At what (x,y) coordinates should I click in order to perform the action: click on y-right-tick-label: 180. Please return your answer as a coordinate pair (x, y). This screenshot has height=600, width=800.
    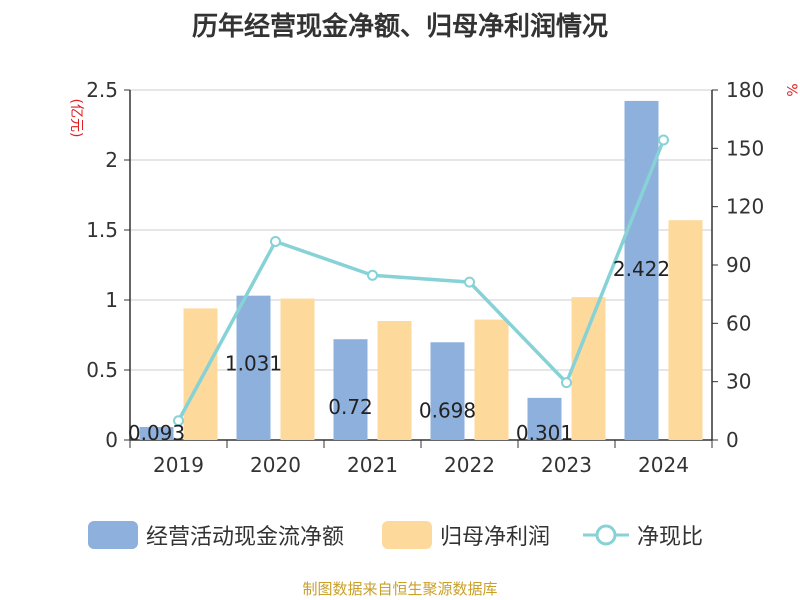
    Looking at the image, I should click on (745, 90).